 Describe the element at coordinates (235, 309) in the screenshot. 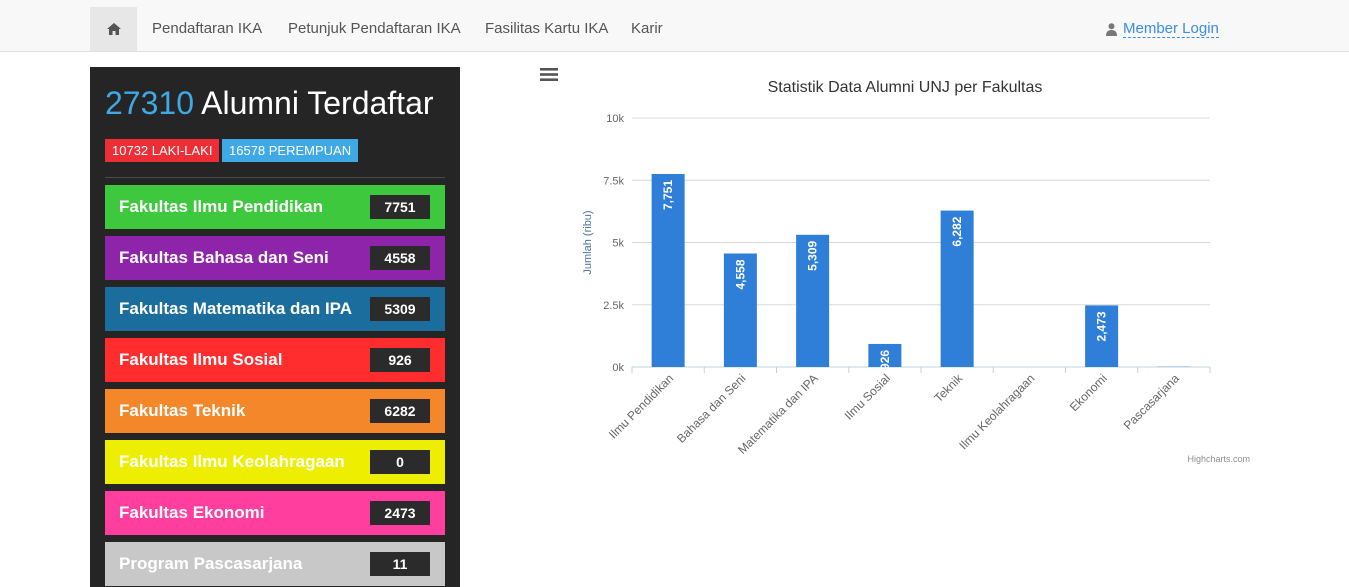

I see `faculty-name: Fakultas Matematika dan IPA` at that location.